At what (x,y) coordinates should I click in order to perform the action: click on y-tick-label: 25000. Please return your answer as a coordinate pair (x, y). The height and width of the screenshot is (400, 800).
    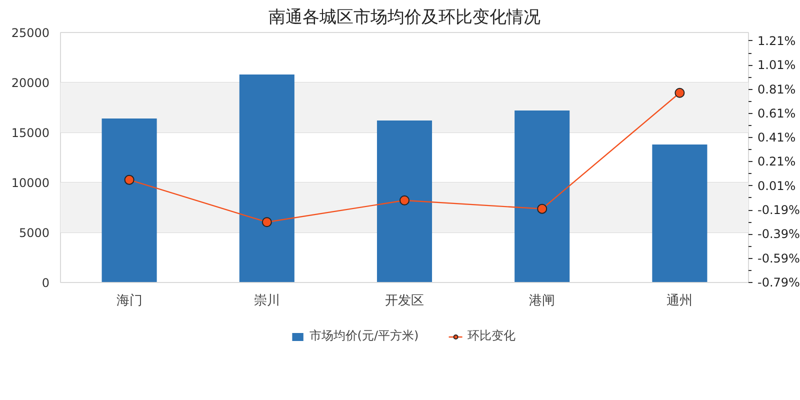
    Looking at the image, I should click on (30, 33).